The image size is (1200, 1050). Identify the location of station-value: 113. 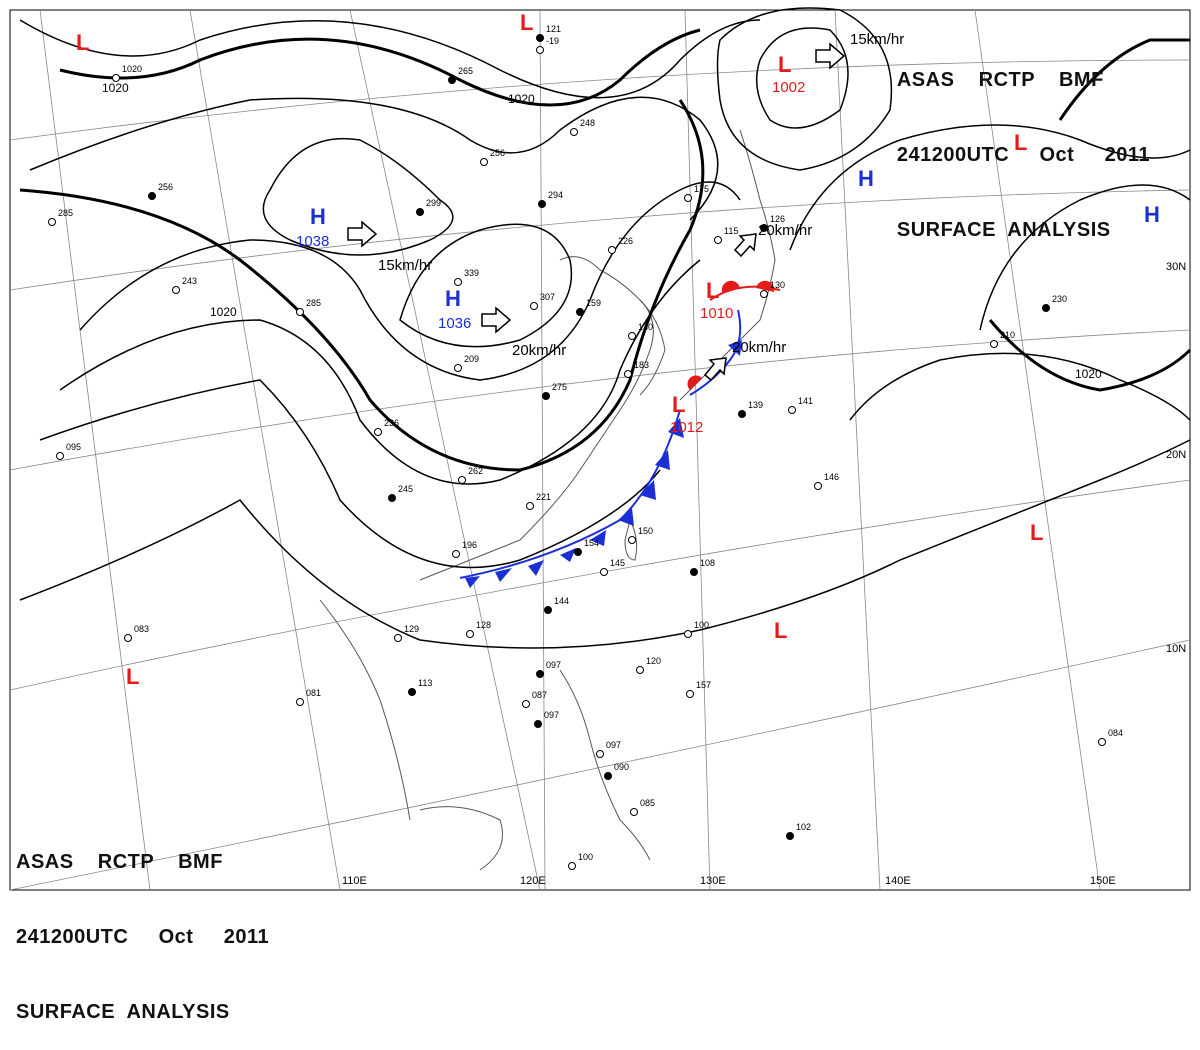
(425, 683).